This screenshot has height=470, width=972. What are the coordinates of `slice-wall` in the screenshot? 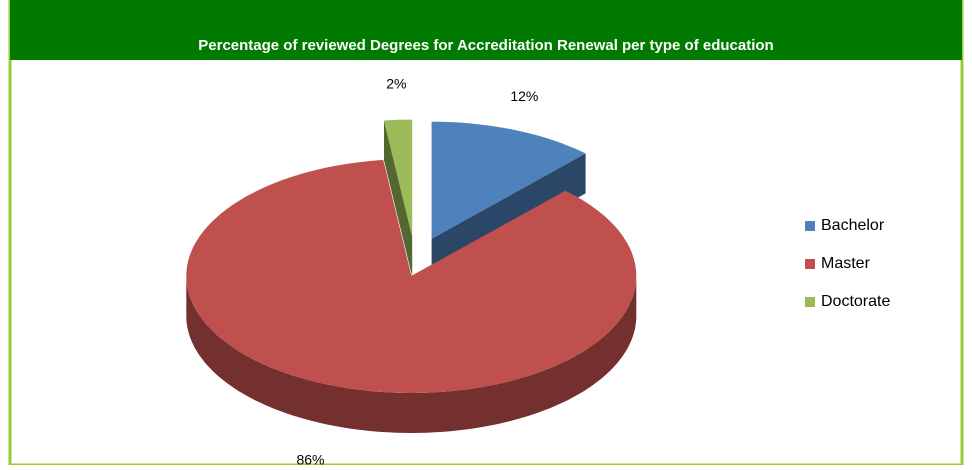 It's located at (398, 198).